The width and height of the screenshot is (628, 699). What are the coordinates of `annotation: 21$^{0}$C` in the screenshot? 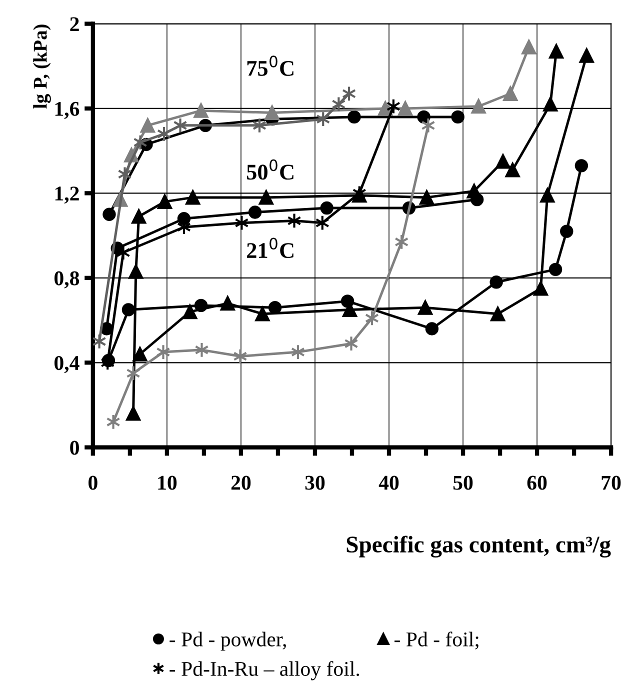 It's located at (270, 248).